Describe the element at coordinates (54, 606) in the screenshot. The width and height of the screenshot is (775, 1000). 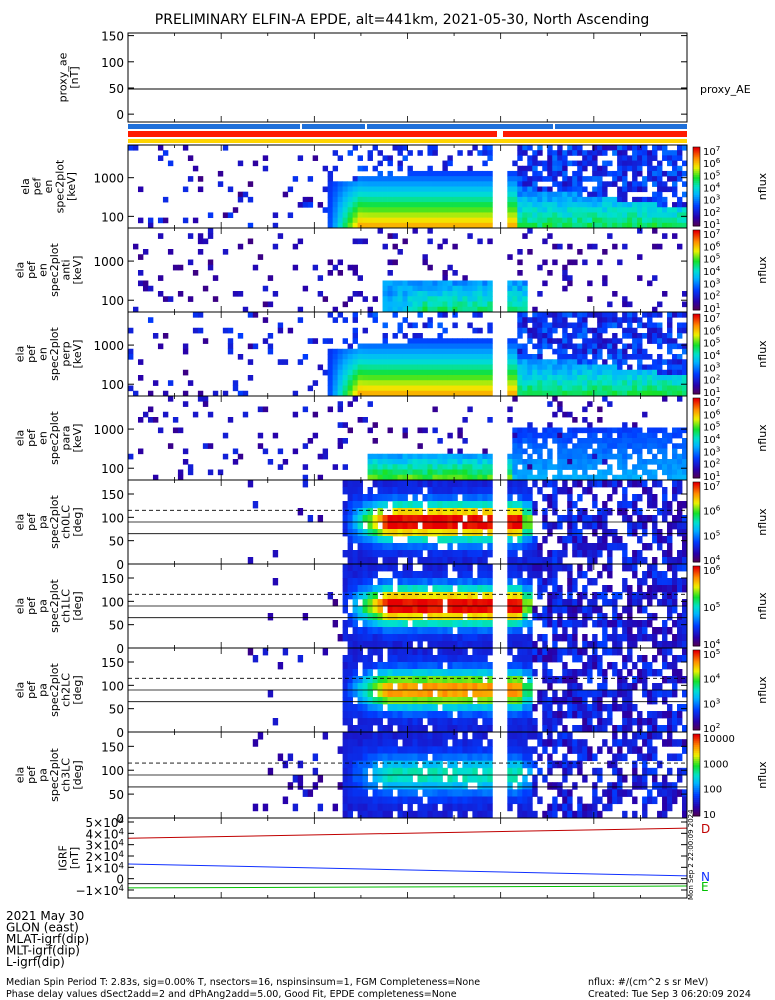
I see `ylabel-line: spec2plot` at that location.